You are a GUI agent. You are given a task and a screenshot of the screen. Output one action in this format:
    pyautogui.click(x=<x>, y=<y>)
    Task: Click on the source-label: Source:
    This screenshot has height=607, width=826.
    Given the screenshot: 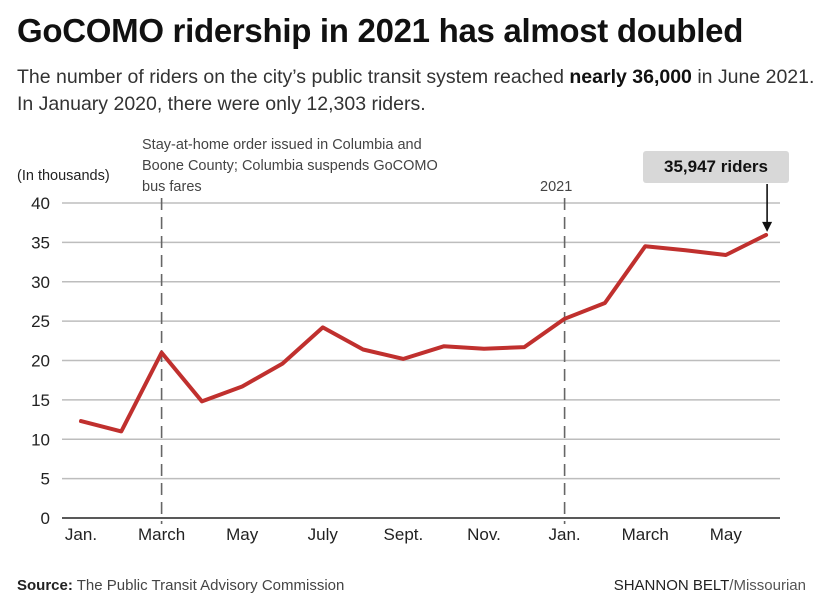 What is the action you would take?
    pyautogui.click(x=45, y=585)
    